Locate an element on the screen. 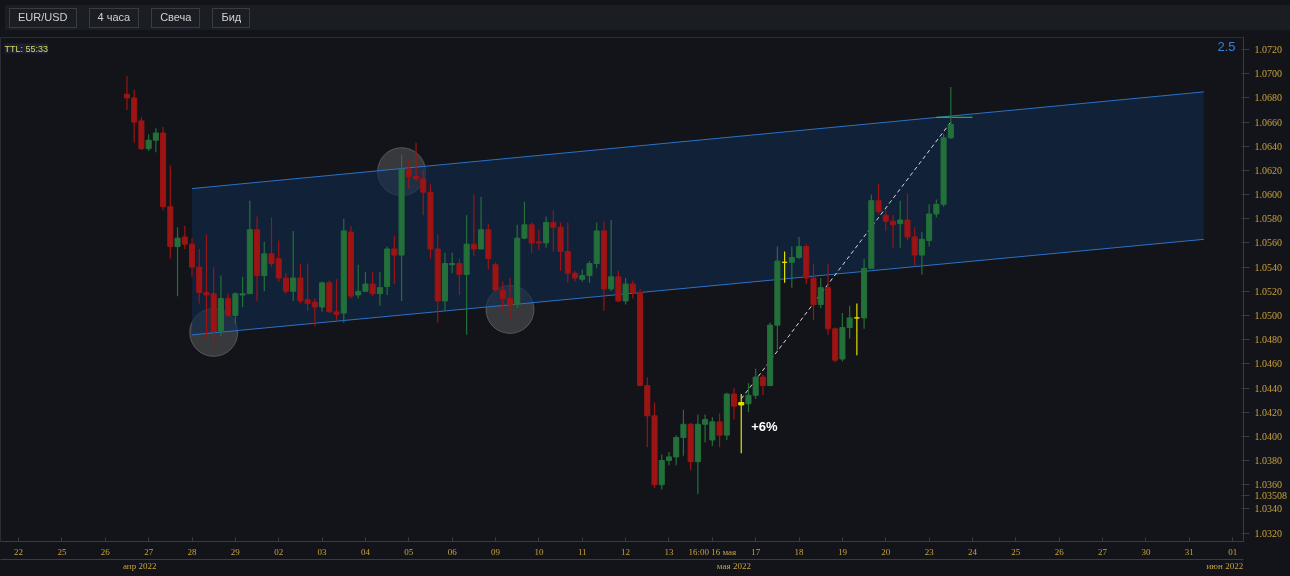 Image resolution: width=1290 pixels, height=576 pixels. x-tick-label: 17 is located at coordinates (756, 551).